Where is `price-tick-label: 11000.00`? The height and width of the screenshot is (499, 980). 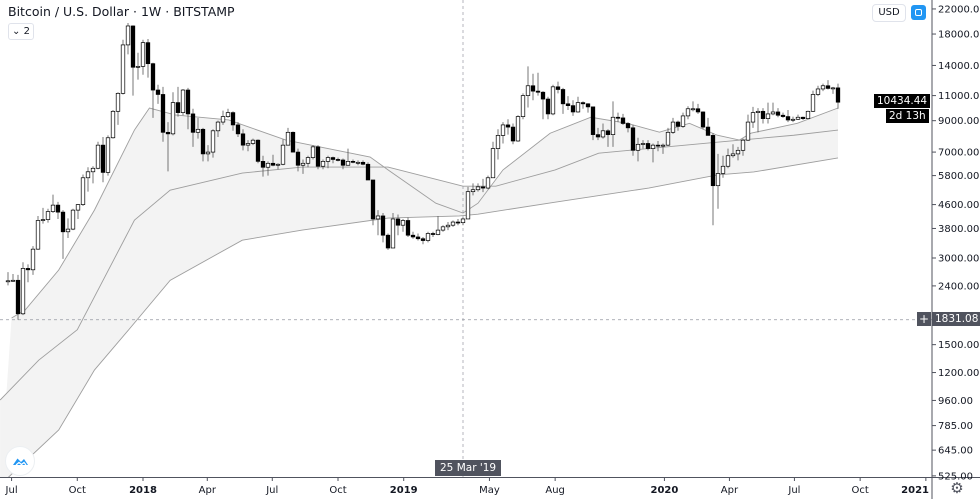 price-tick-label: 11000.00 is located at coordinates (959, 96).